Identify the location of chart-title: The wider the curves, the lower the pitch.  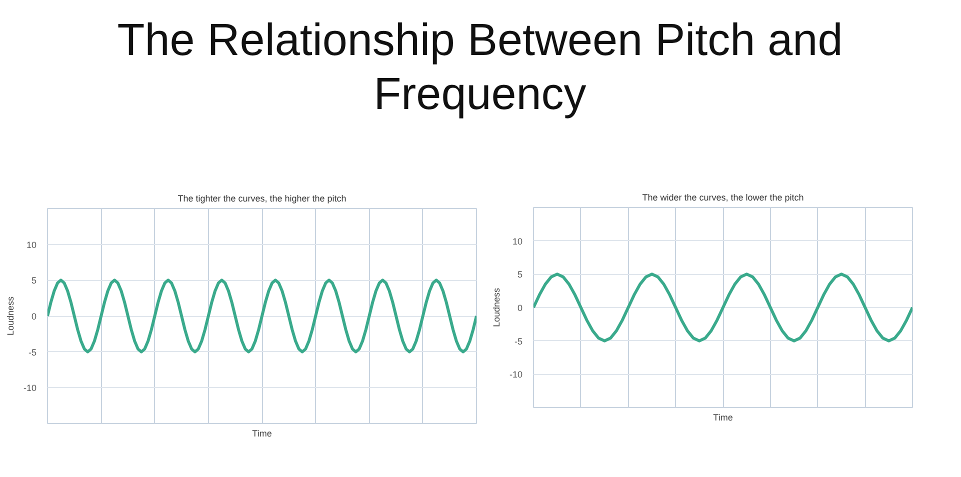
(723, 197).